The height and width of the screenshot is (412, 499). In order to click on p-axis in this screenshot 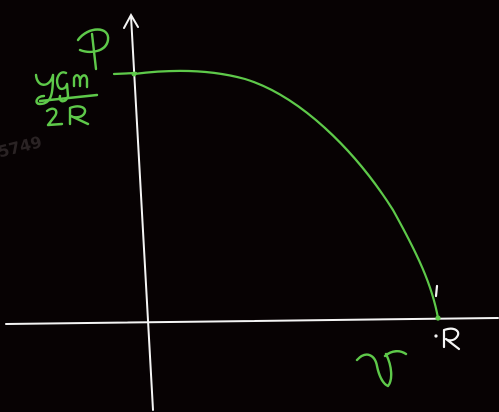, I will do `click(142, 213)`.